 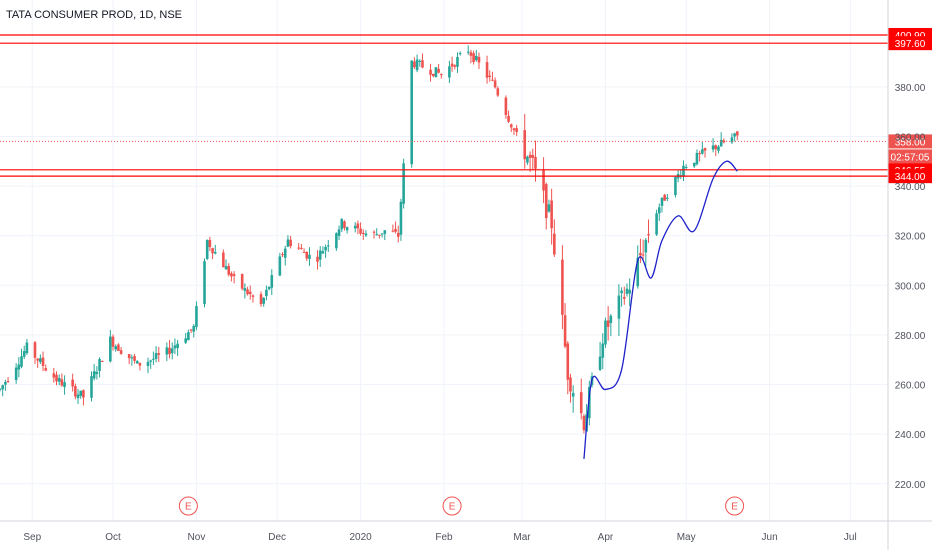 I want to click on y-tick-label: 220.00, so click(x=910, y=485).